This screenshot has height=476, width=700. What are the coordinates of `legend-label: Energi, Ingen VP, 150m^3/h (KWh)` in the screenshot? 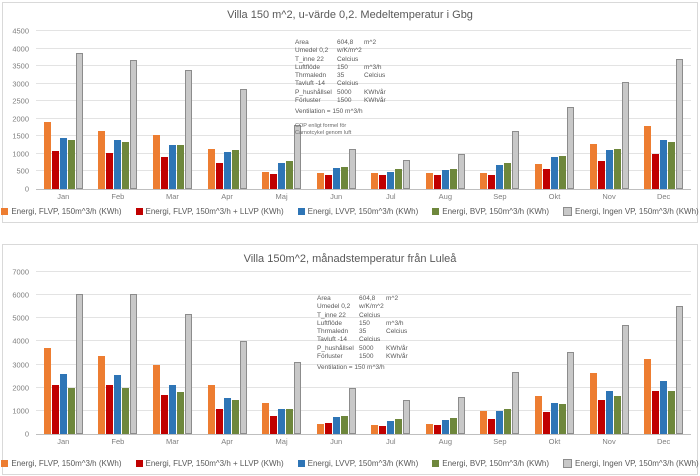 It's located at (637, 211).